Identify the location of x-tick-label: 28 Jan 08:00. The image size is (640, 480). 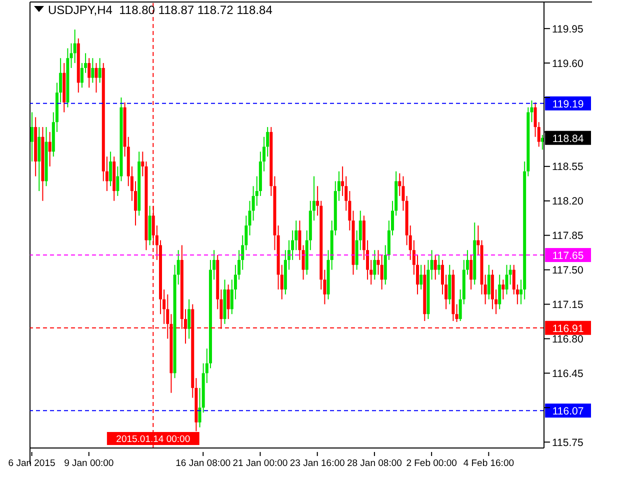
(374, 463).